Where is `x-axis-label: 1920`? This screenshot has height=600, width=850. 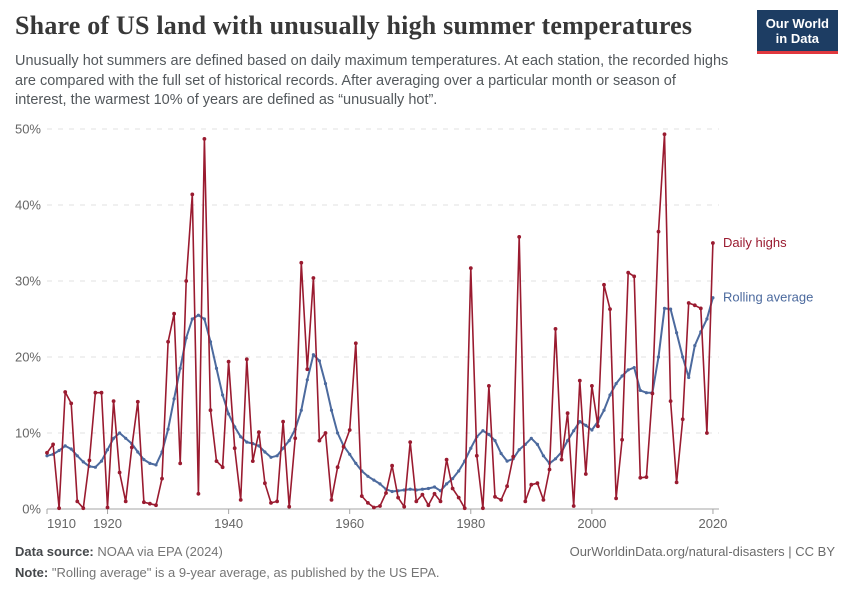
x-axis-label: 1920 is located at coordinates (107, 523).